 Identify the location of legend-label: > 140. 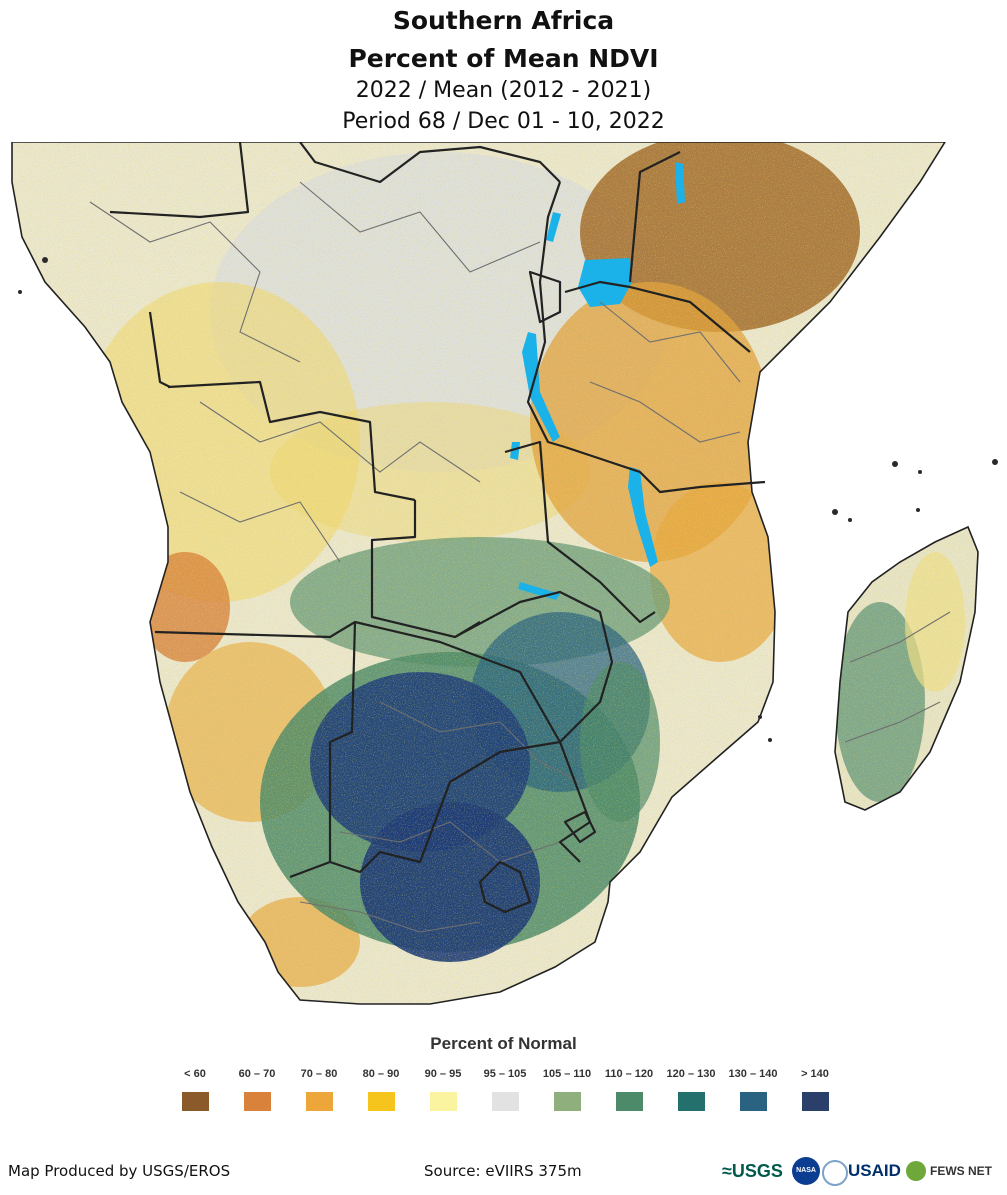
(815, 1074).